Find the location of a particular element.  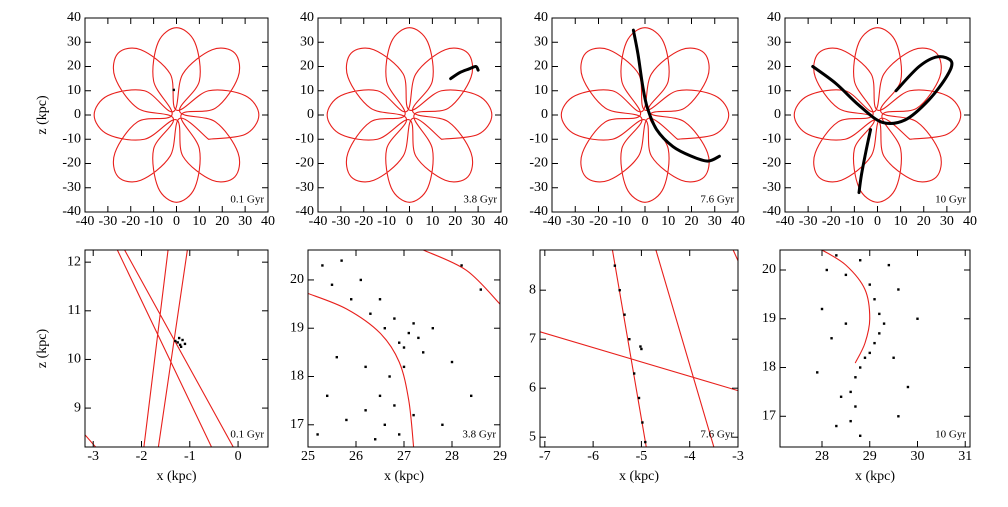

x-tick-label: -7 is located at coordinates (545, 456).